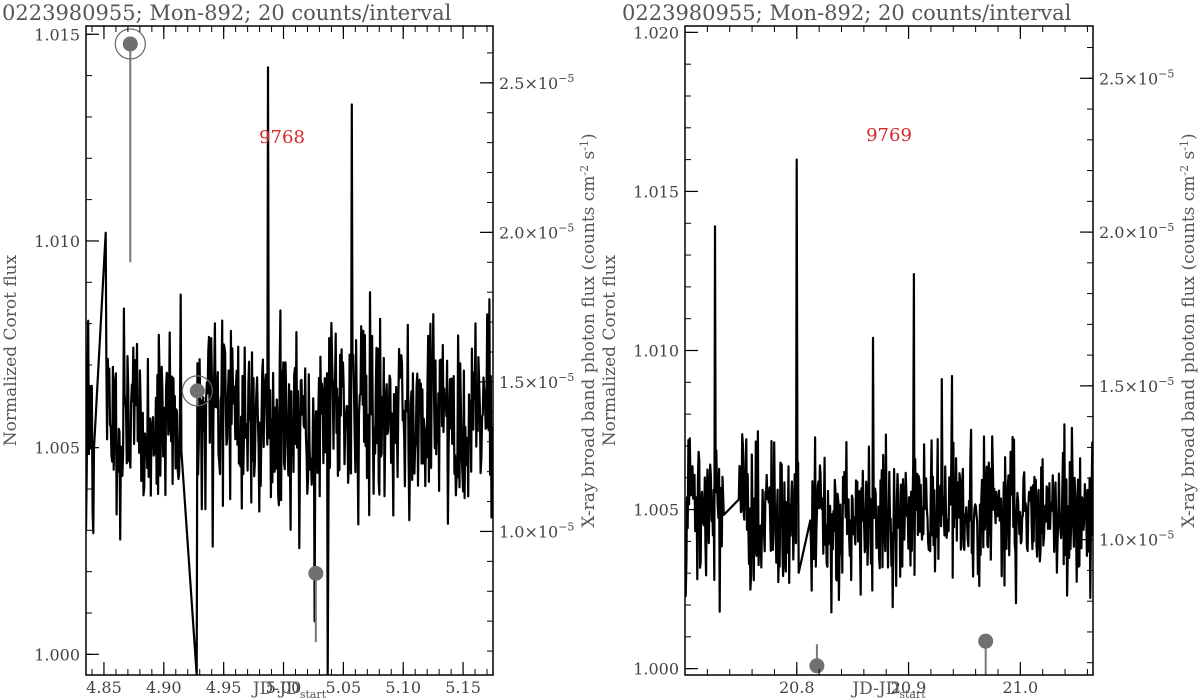  I want to click on x-tick-label: 4.85, so click(104, 687).